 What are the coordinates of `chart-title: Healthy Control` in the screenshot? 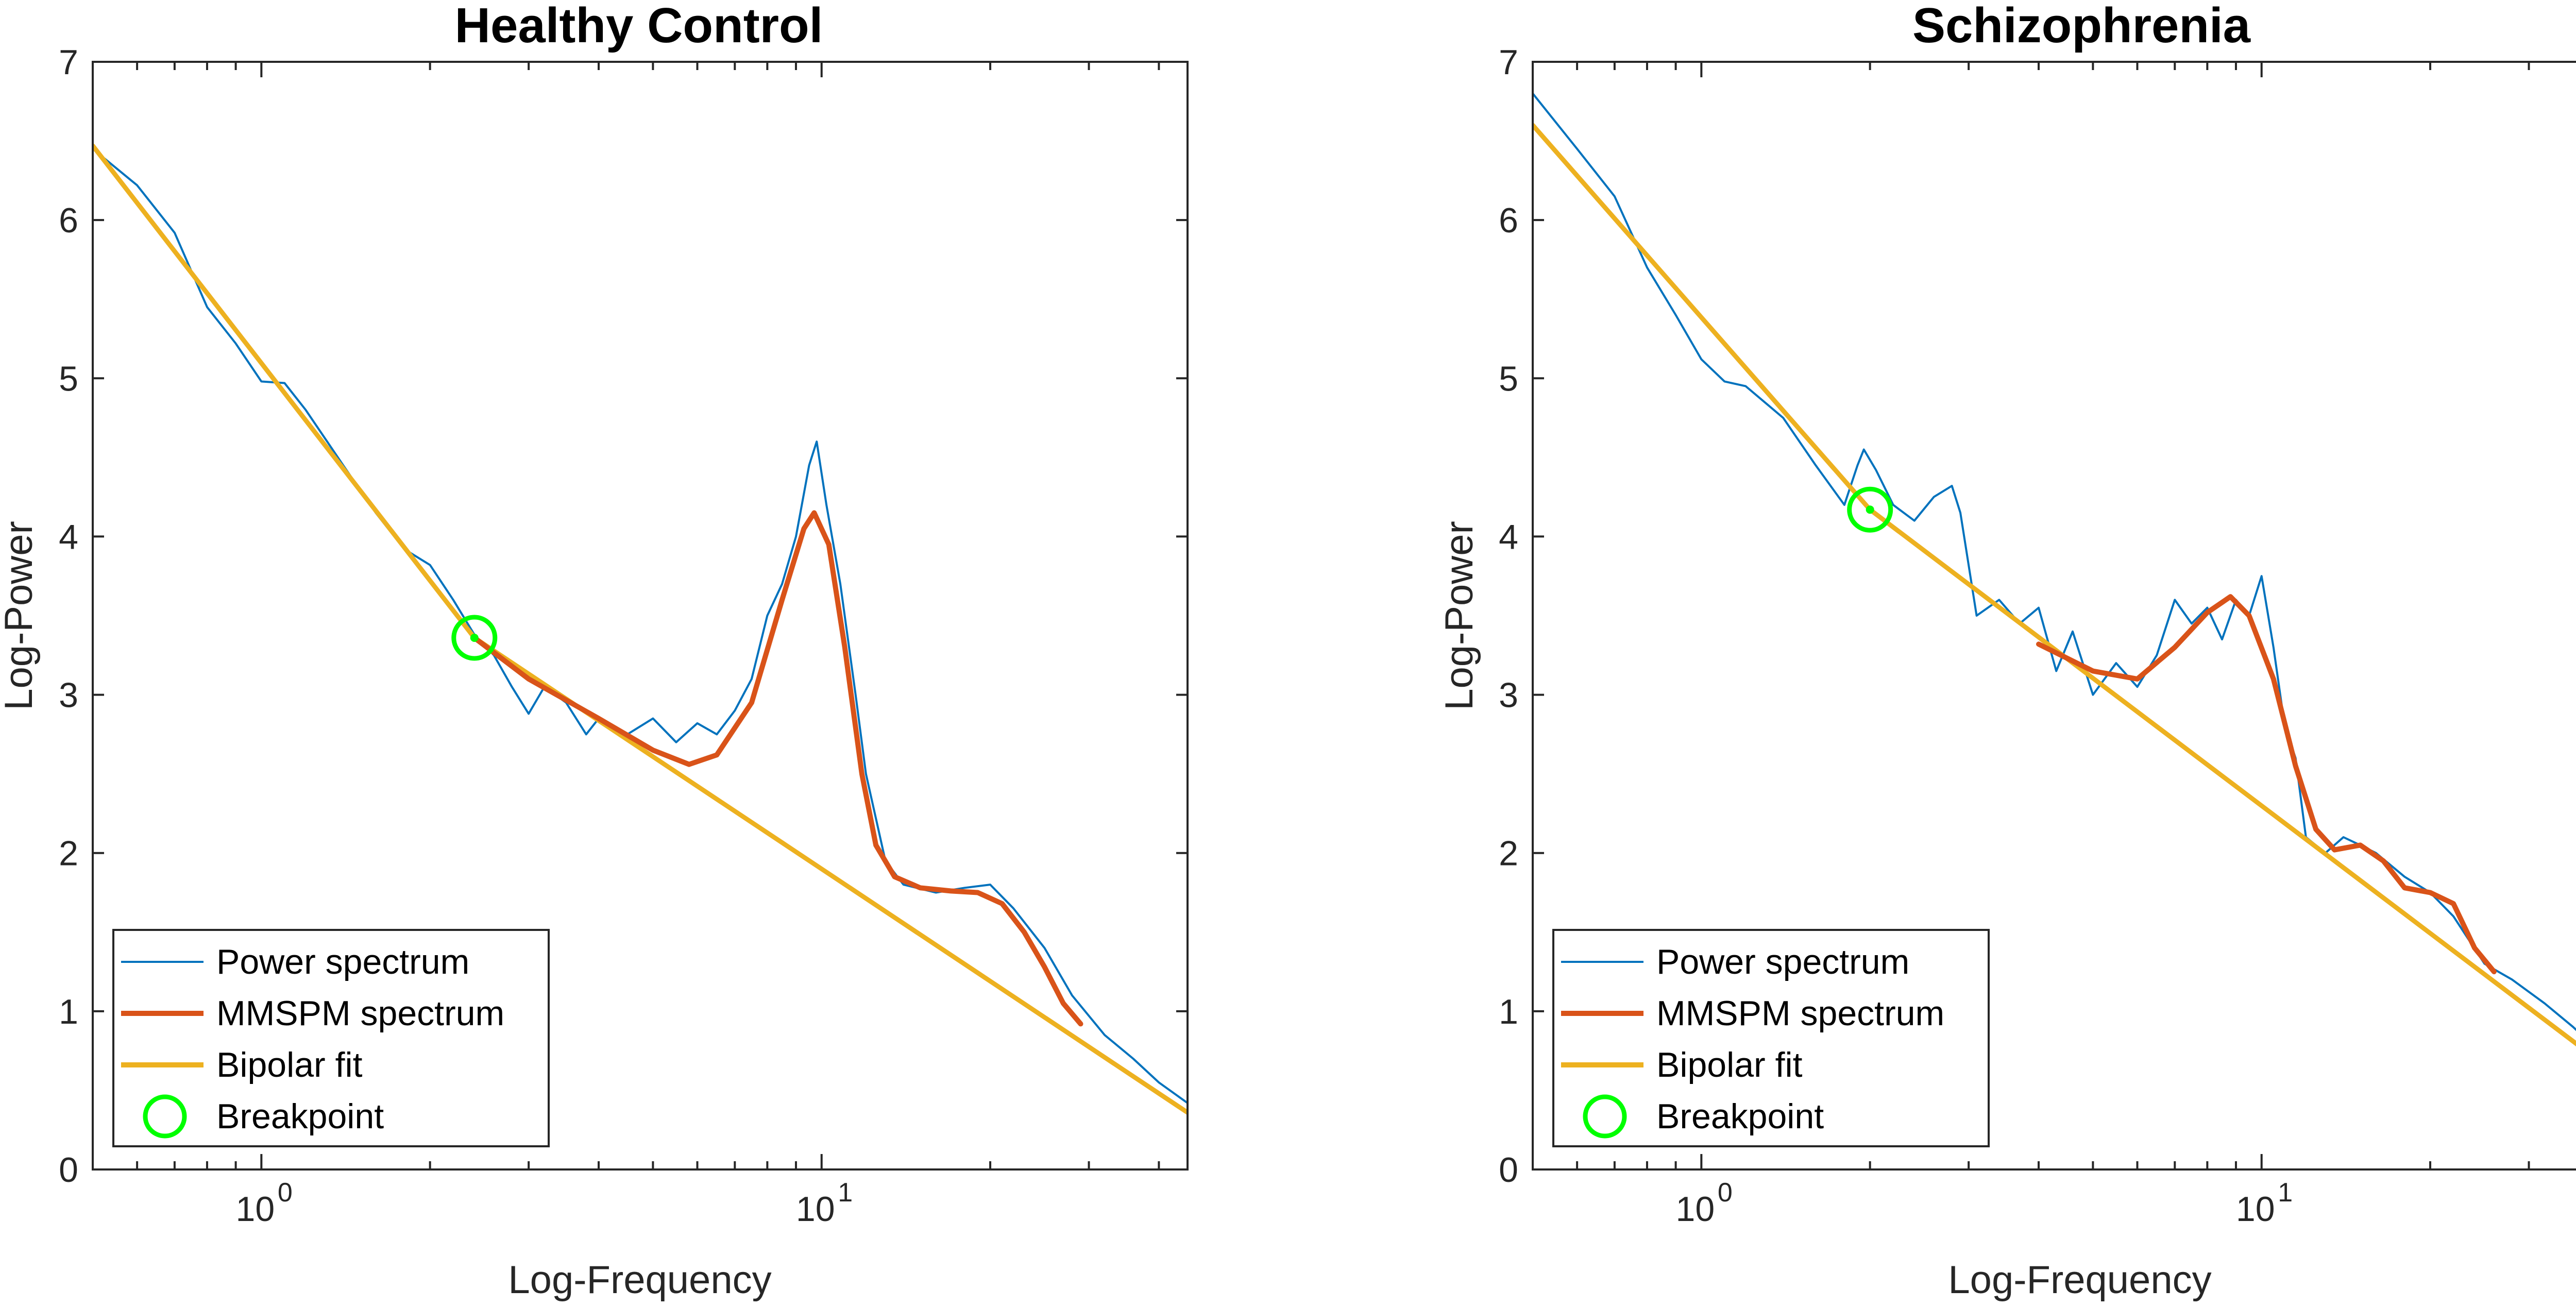 It's located at (639, 26).